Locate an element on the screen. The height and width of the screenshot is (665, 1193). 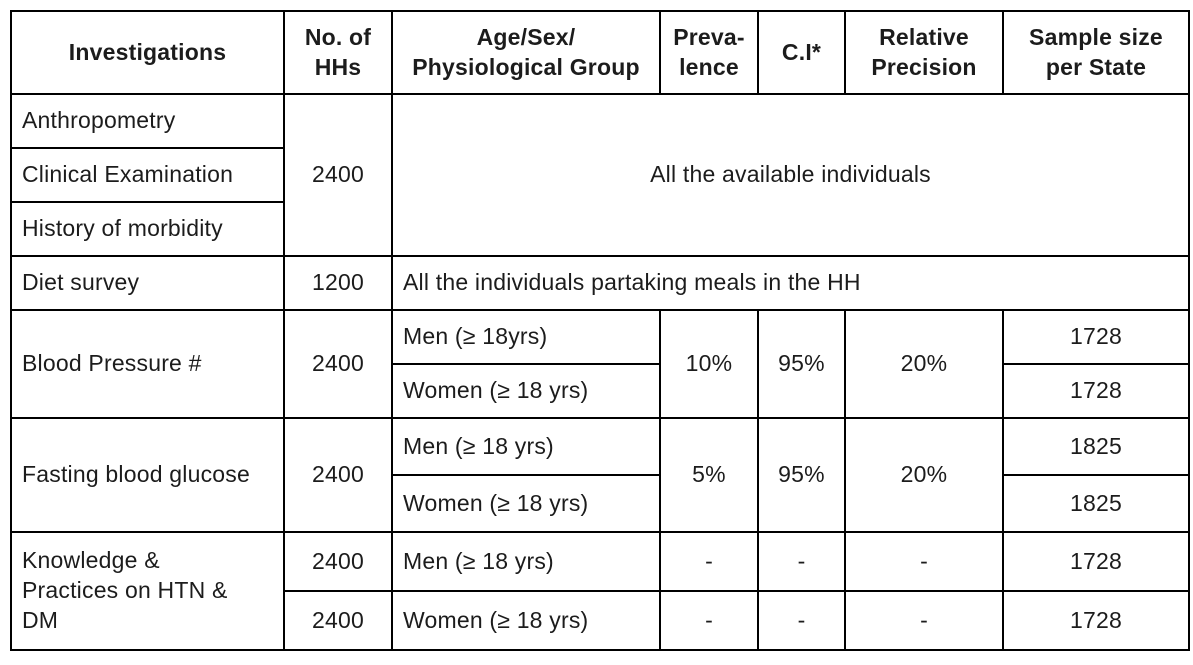
cell-relative-precision-knowledge-men: - is located at coordinates (924, 561).